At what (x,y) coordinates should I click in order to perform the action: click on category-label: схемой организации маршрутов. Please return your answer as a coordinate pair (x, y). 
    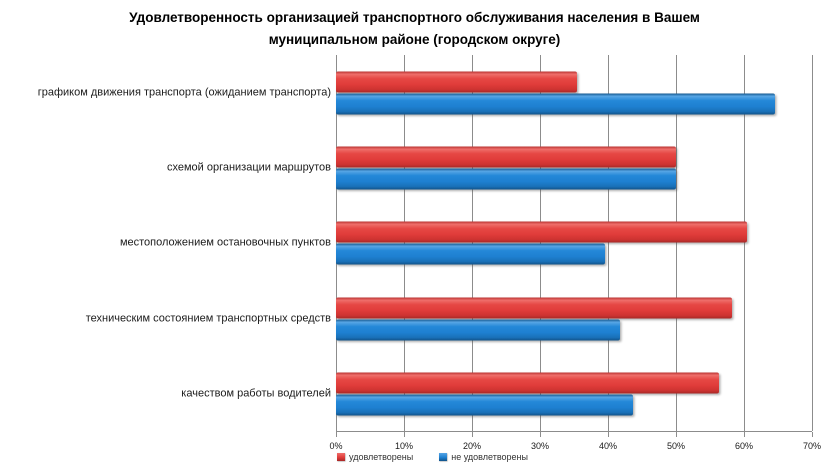
    Looking at the image, I should click on (248, 167).